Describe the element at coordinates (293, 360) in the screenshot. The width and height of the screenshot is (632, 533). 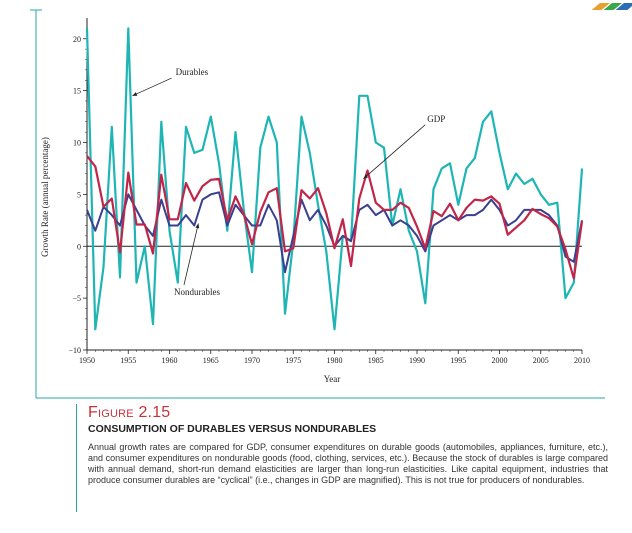
I see `x-tick-label: 1975` at that location.